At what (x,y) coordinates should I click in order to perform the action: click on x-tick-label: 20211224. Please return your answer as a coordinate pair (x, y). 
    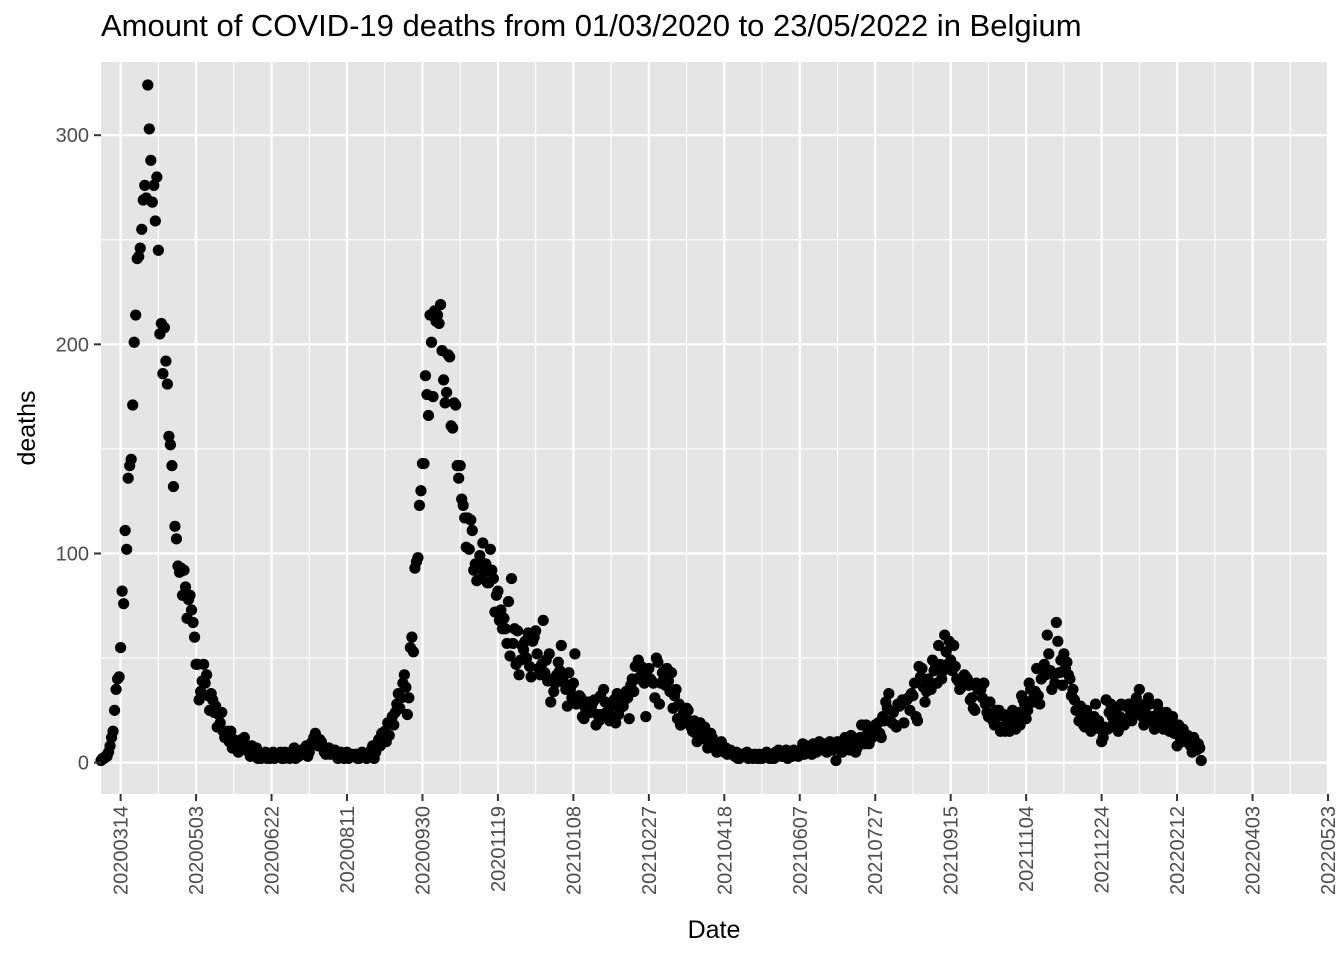
    Looking at the image, I should click on (1103, 850).